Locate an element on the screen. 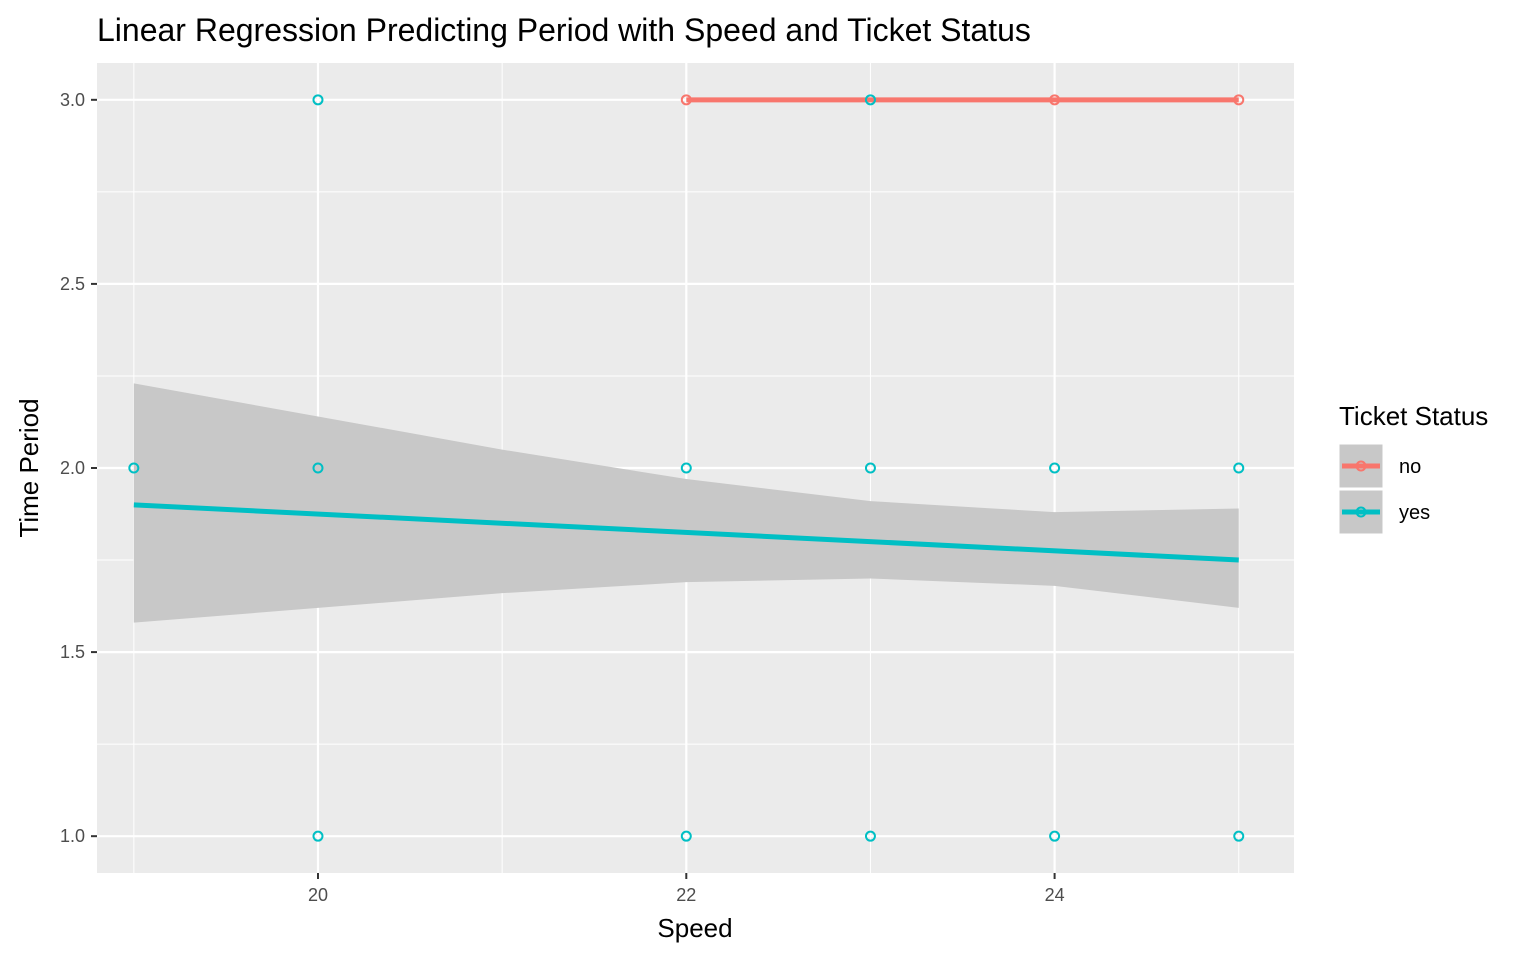  legend-label: no is located at coordinates (1410, 467).